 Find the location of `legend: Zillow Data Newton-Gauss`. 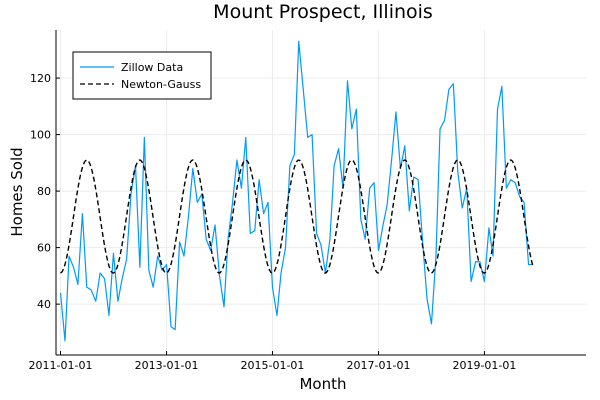

legend: Zillow Data Newton-Gauss is located at coordinates (142, 75).